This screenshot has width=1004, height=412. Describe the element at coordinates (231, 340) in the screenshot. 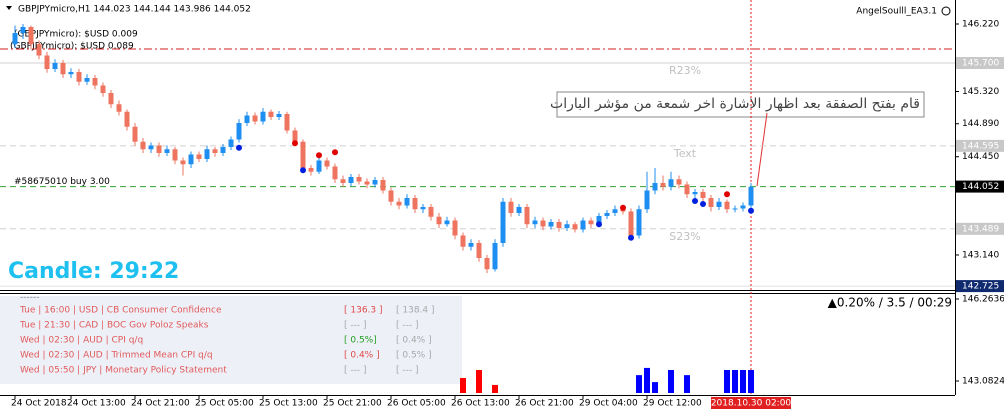

I see `news-panel` at that location.